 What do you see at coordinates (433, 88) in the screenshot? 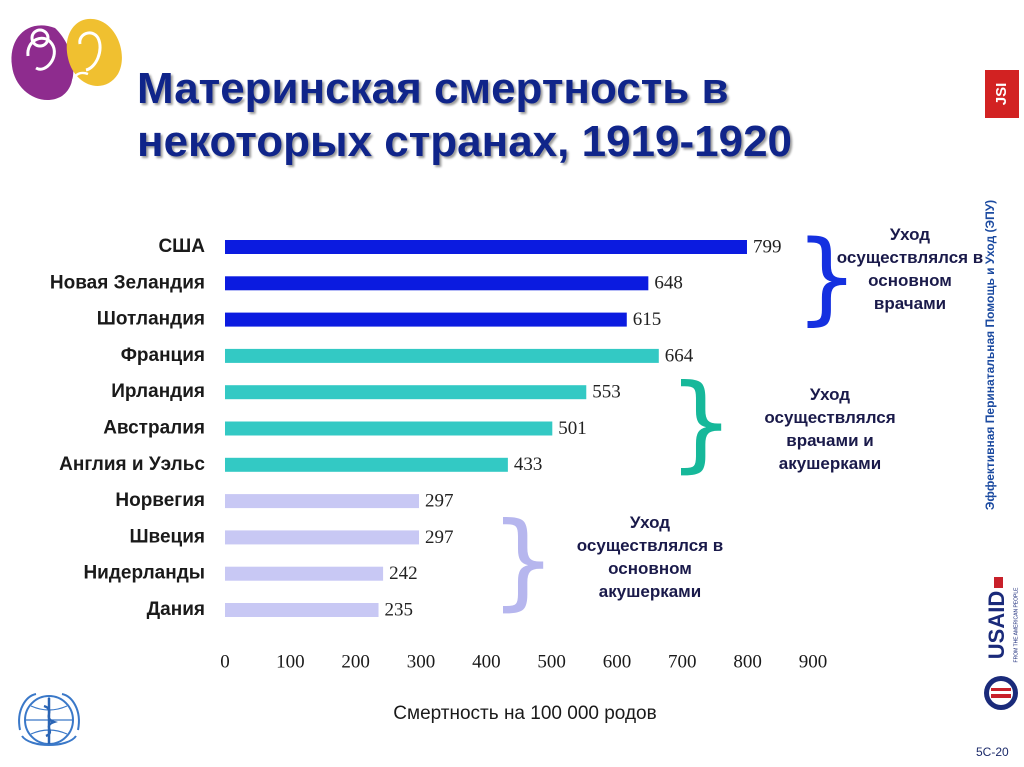
I see `title-line-1: Материнская смертность в` at bounding box center [433, 88].